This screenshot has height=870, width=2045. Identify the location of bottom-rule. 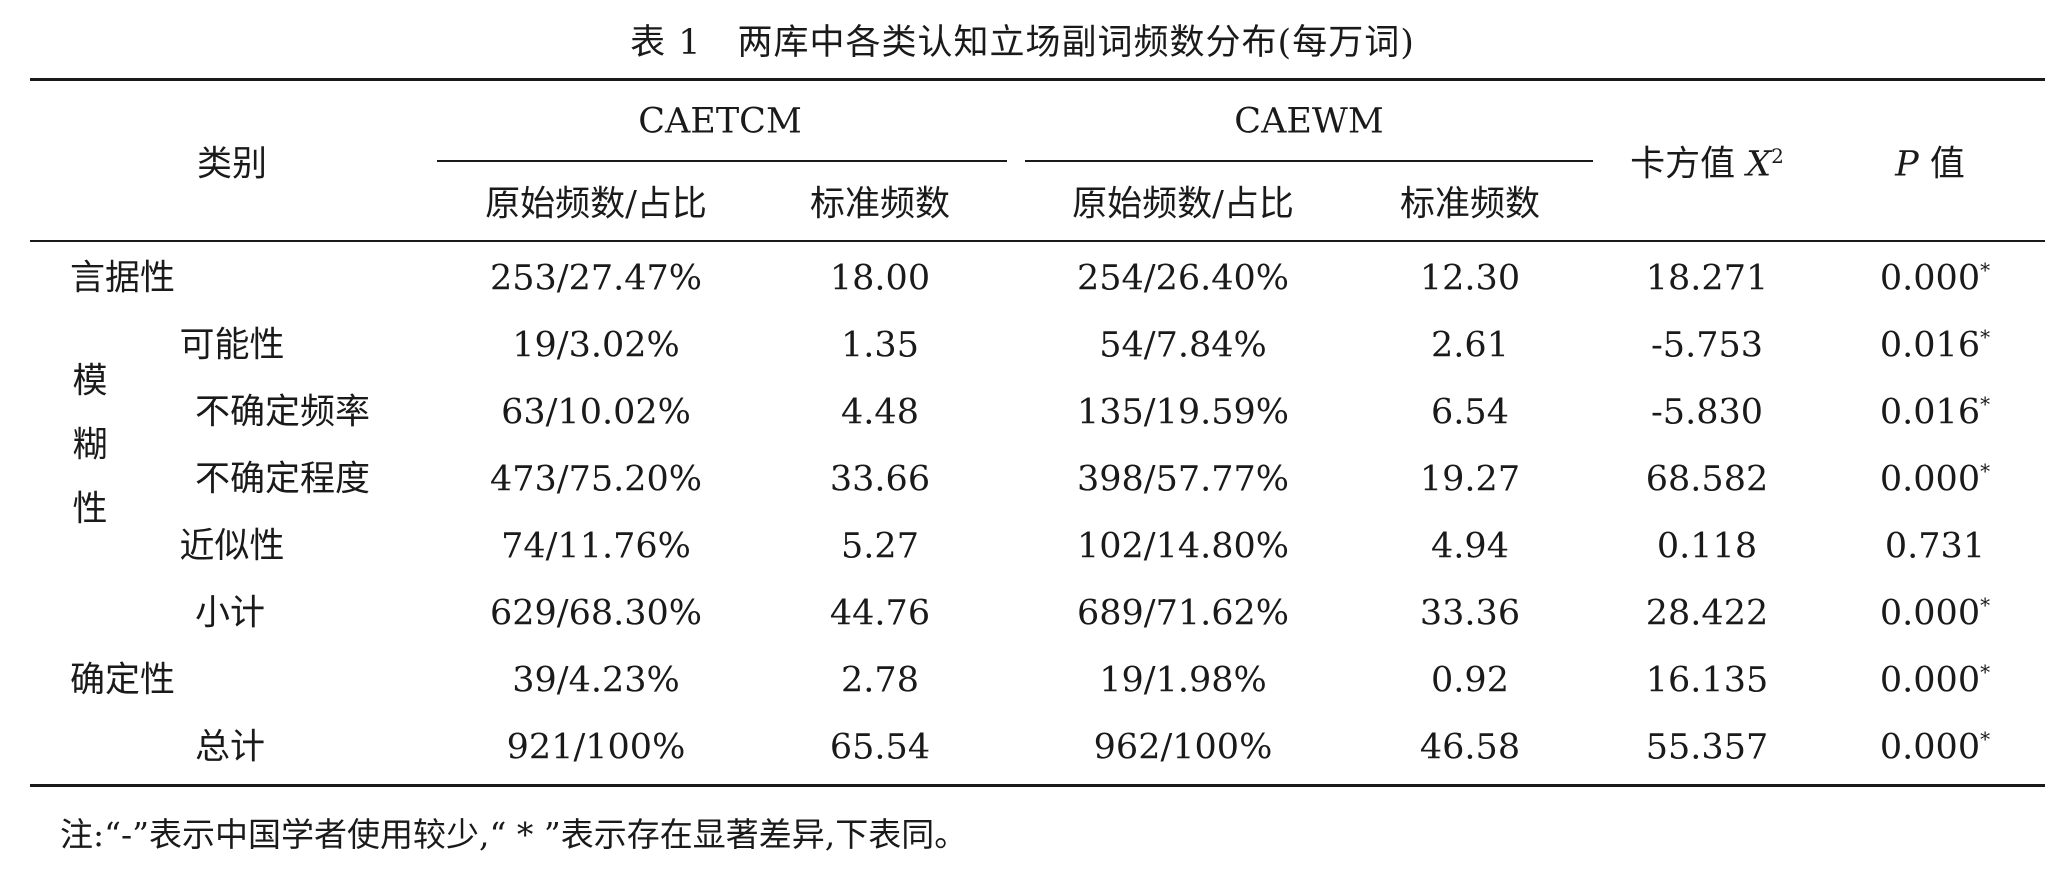
(1037, 785).